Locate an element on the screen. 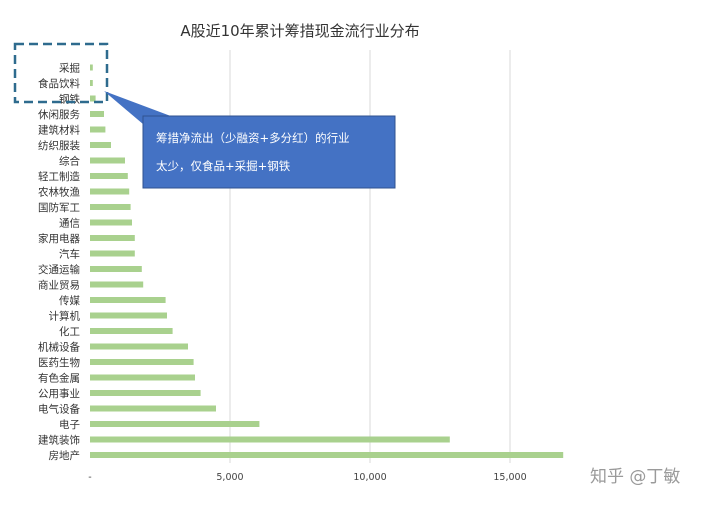  category-label: 建筑材料 is located at coordinates (59, 130).